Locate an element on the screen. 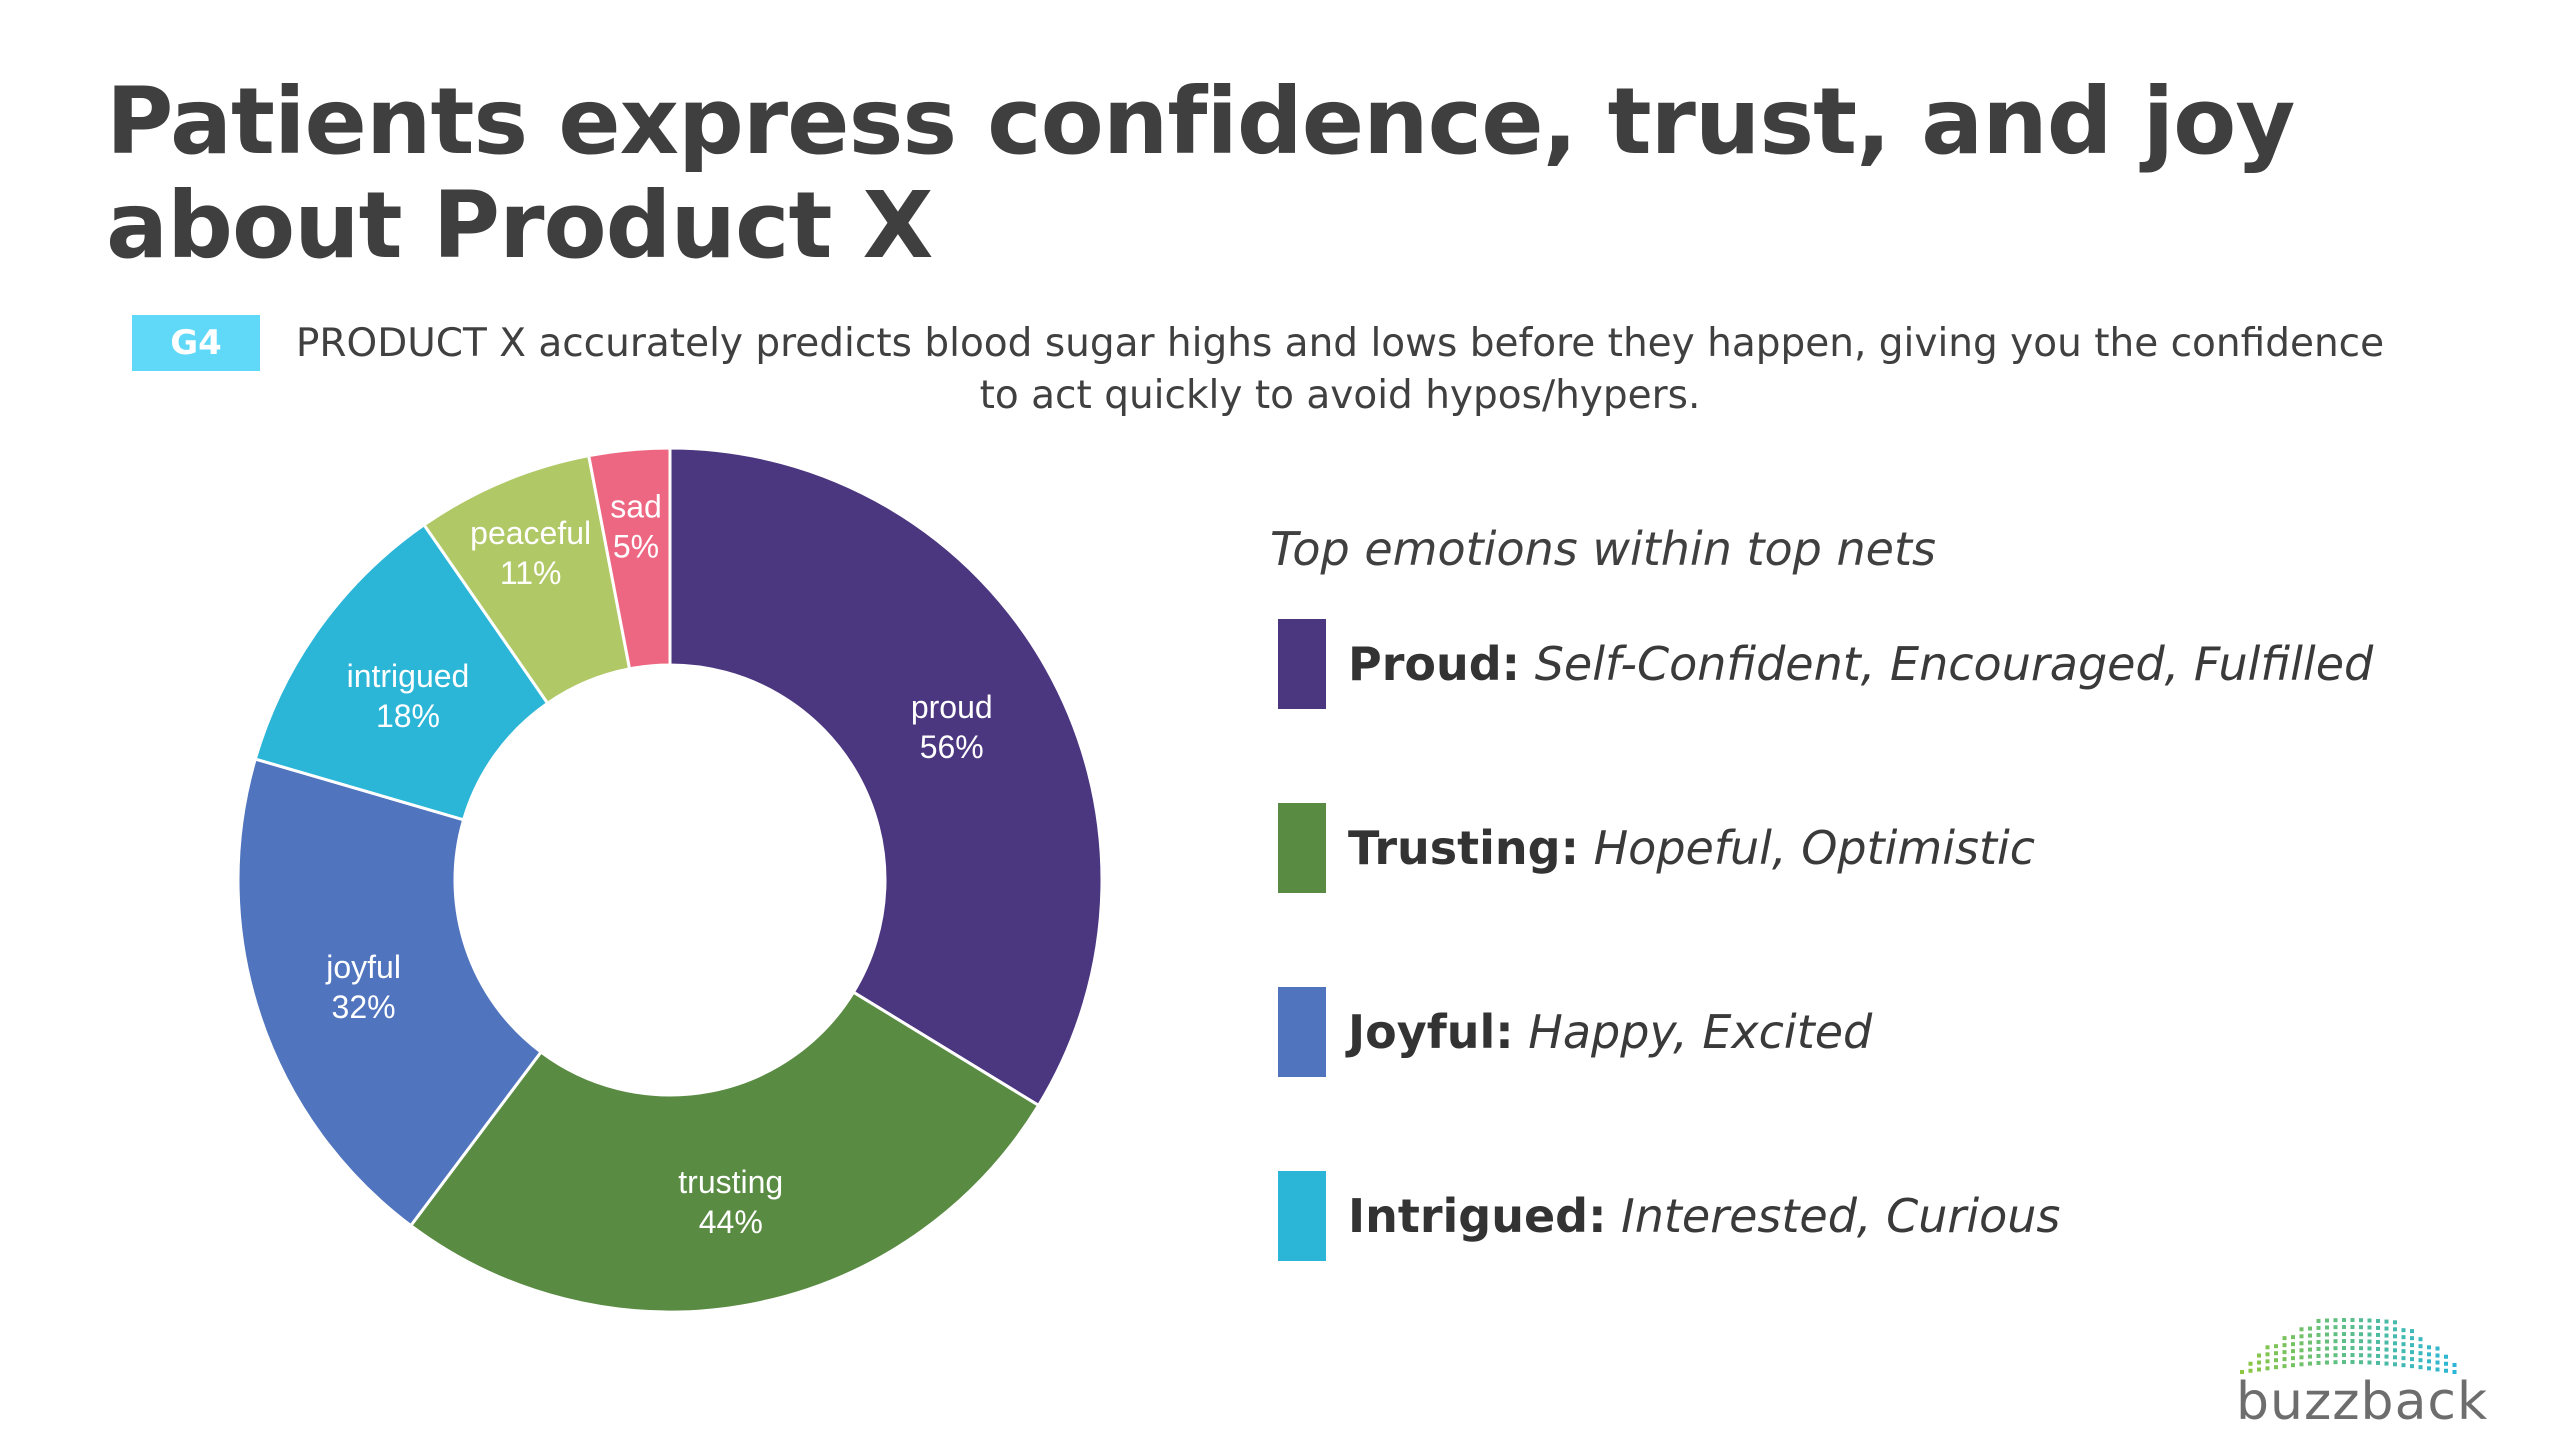  slice-label-proud: proud is located at coordinates (952, 707).